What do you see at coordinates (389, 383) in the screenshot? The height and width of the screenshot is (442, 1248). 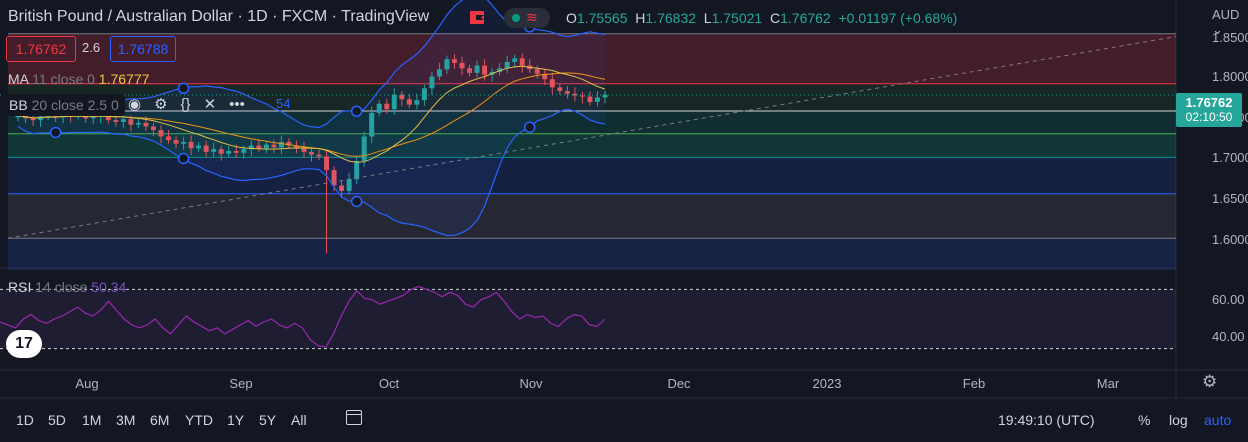 I see `time-axis-label: Oct` at bounding box center [389, 383].